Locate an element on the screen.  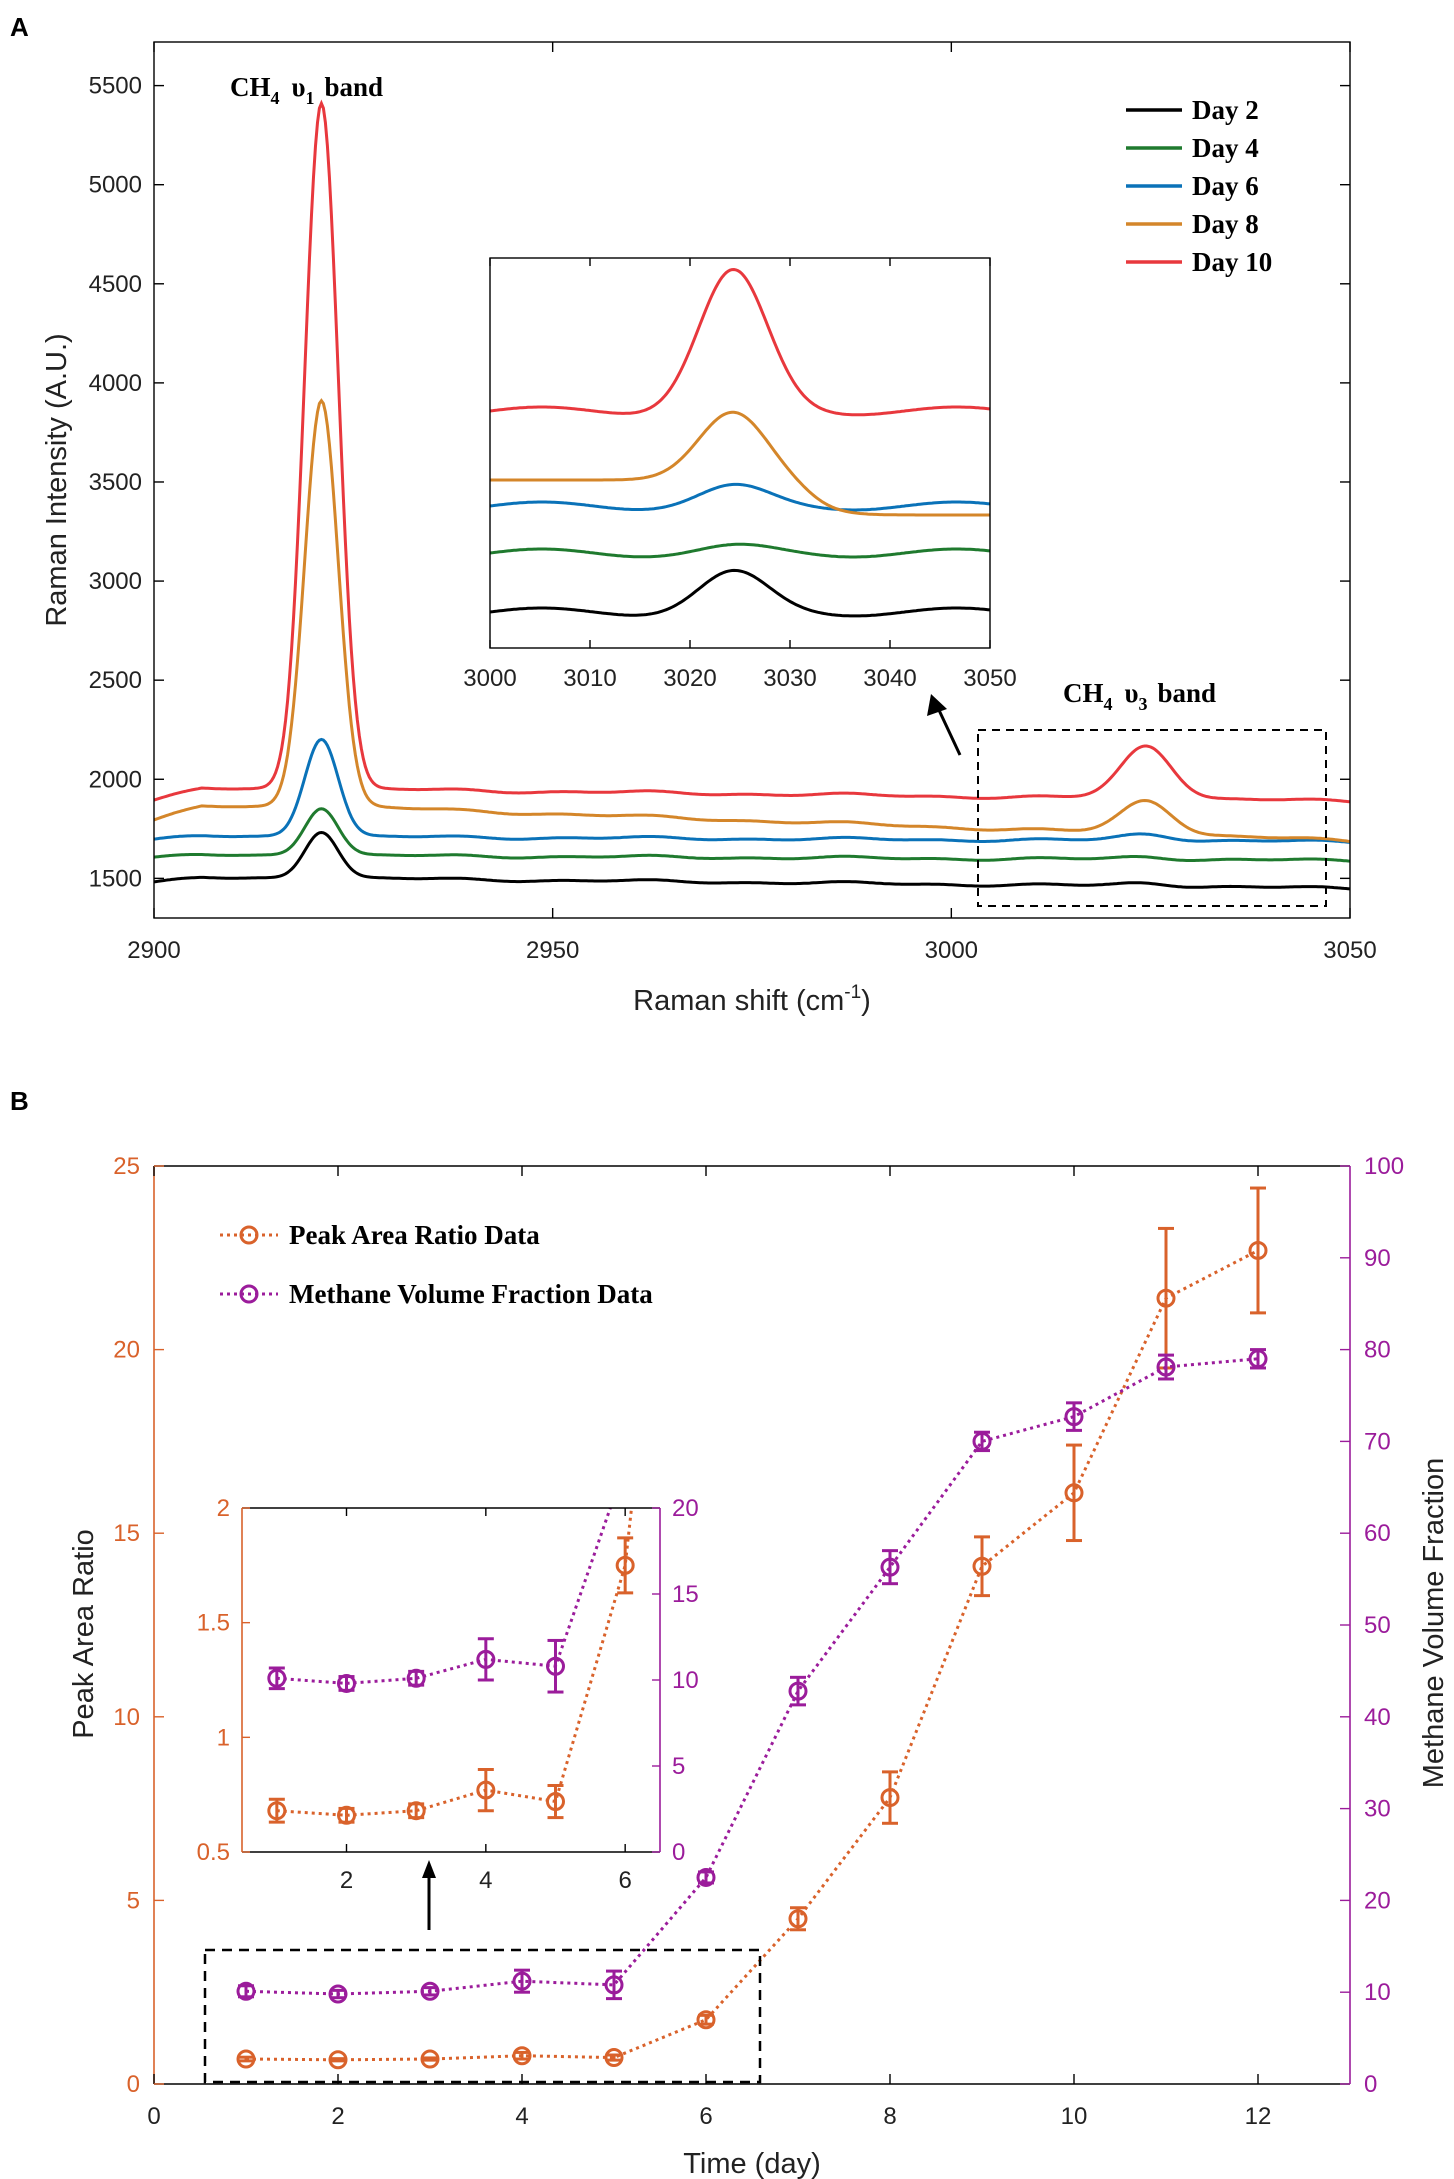
panel-b-ylabel-left: Peak Area Ratio is located at coordinates (84, 1634).